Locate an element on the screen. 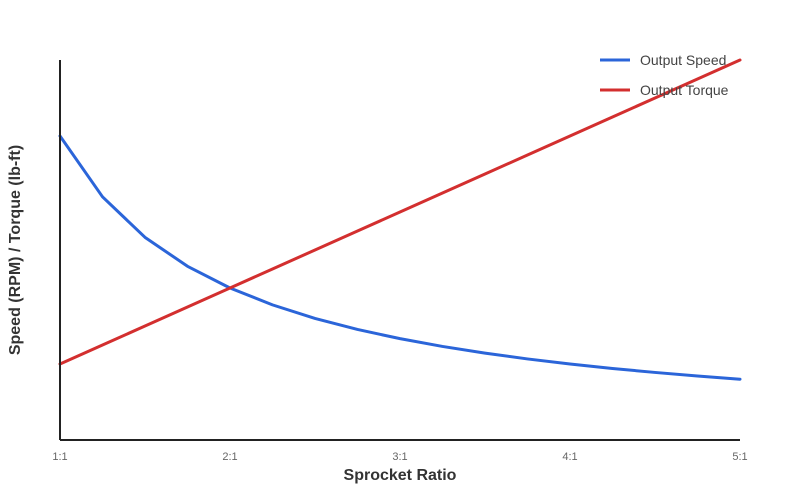 The width and height of the screenshot is (800, 500). legend-item-output-torque: Output Torque is located at coordinates (664, 90).